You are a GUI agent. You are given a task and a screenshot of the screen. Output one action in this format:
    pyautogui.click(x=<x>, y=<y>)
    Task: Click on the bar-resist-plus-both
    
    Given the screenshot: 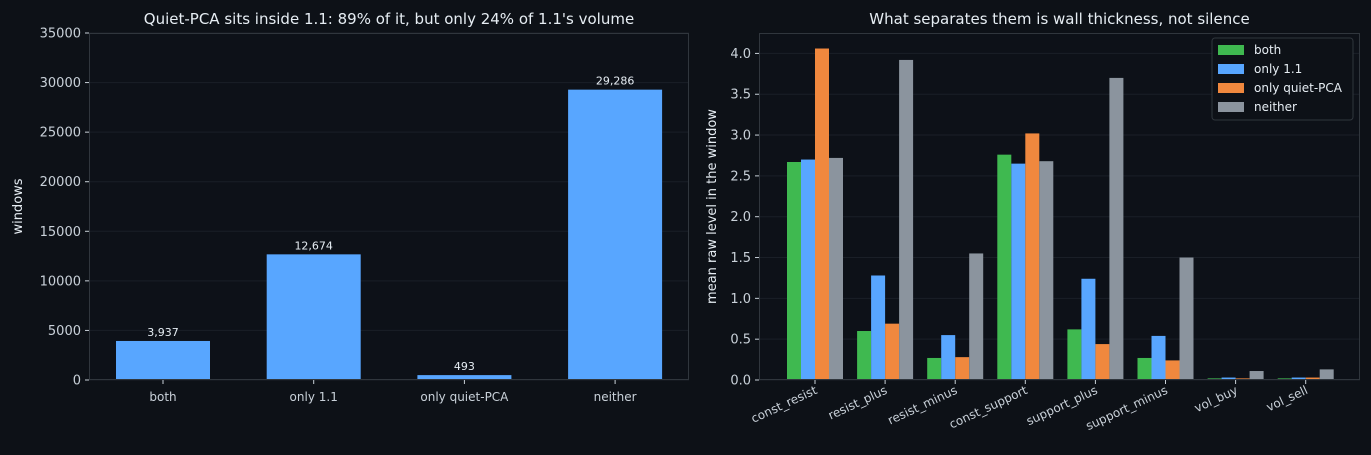 What is the action you would take?
    pyautogui.click(x=864, y=355)
    